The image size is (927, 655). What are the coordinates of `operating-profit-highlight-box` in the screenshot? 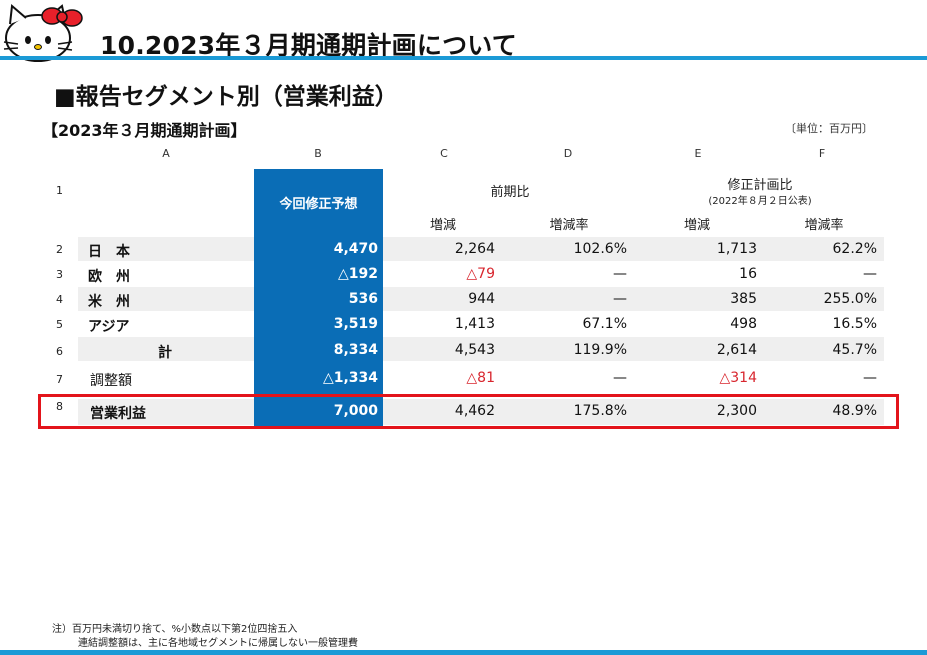 It's located at (468, 411).